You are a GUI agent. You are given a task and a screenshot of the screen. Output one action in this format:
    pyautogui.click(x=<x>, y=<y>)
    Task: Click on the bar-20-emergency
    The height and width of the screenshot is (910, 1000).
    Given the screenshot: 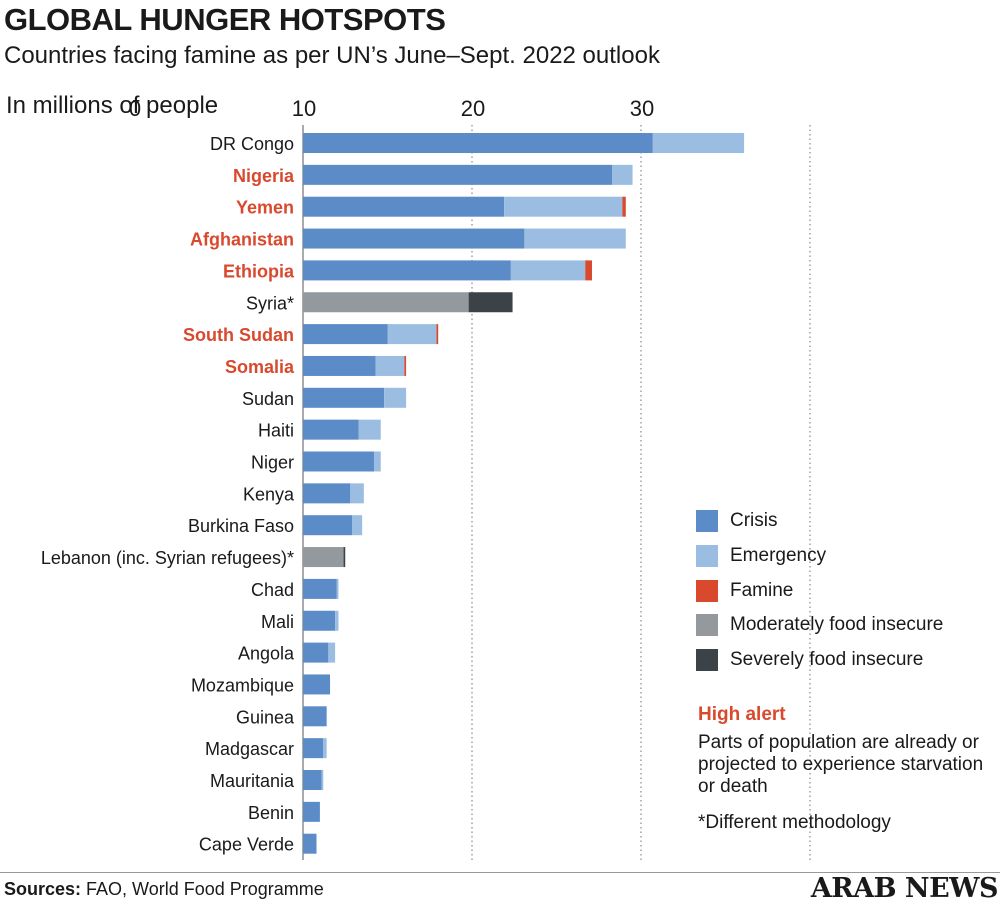 What is the action you would take?
    pyautogui.click(x=322, y=780)
    